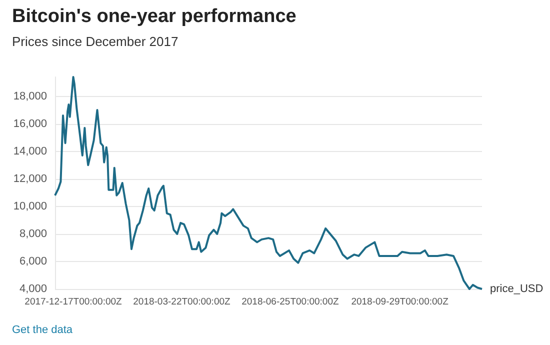  Describe the element at coordinates (30, 151) in the screenshot. I see `y-tick-label: 14,000` at that location.